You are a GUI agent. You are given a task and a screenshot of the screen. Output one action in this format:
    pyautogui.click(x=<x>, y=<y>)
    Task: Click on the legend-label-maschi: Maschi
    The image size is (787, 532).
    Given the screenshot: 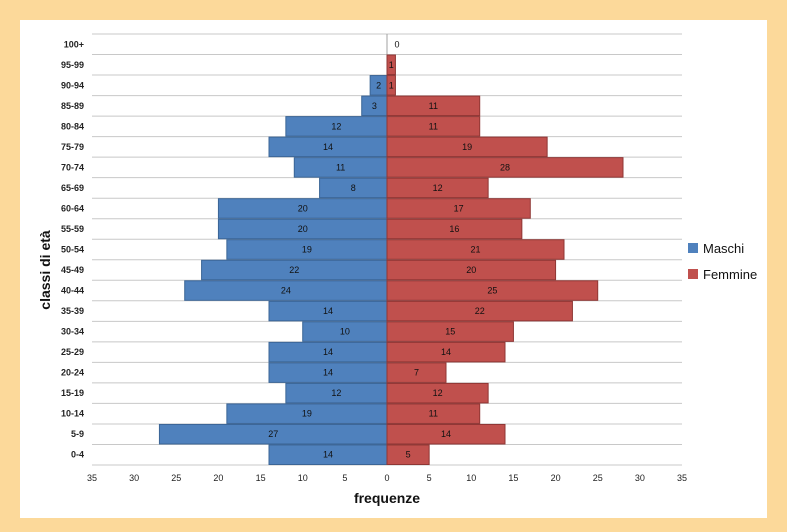 What is the action you would take?
    pyautogui.click(x=723, y=248)
    